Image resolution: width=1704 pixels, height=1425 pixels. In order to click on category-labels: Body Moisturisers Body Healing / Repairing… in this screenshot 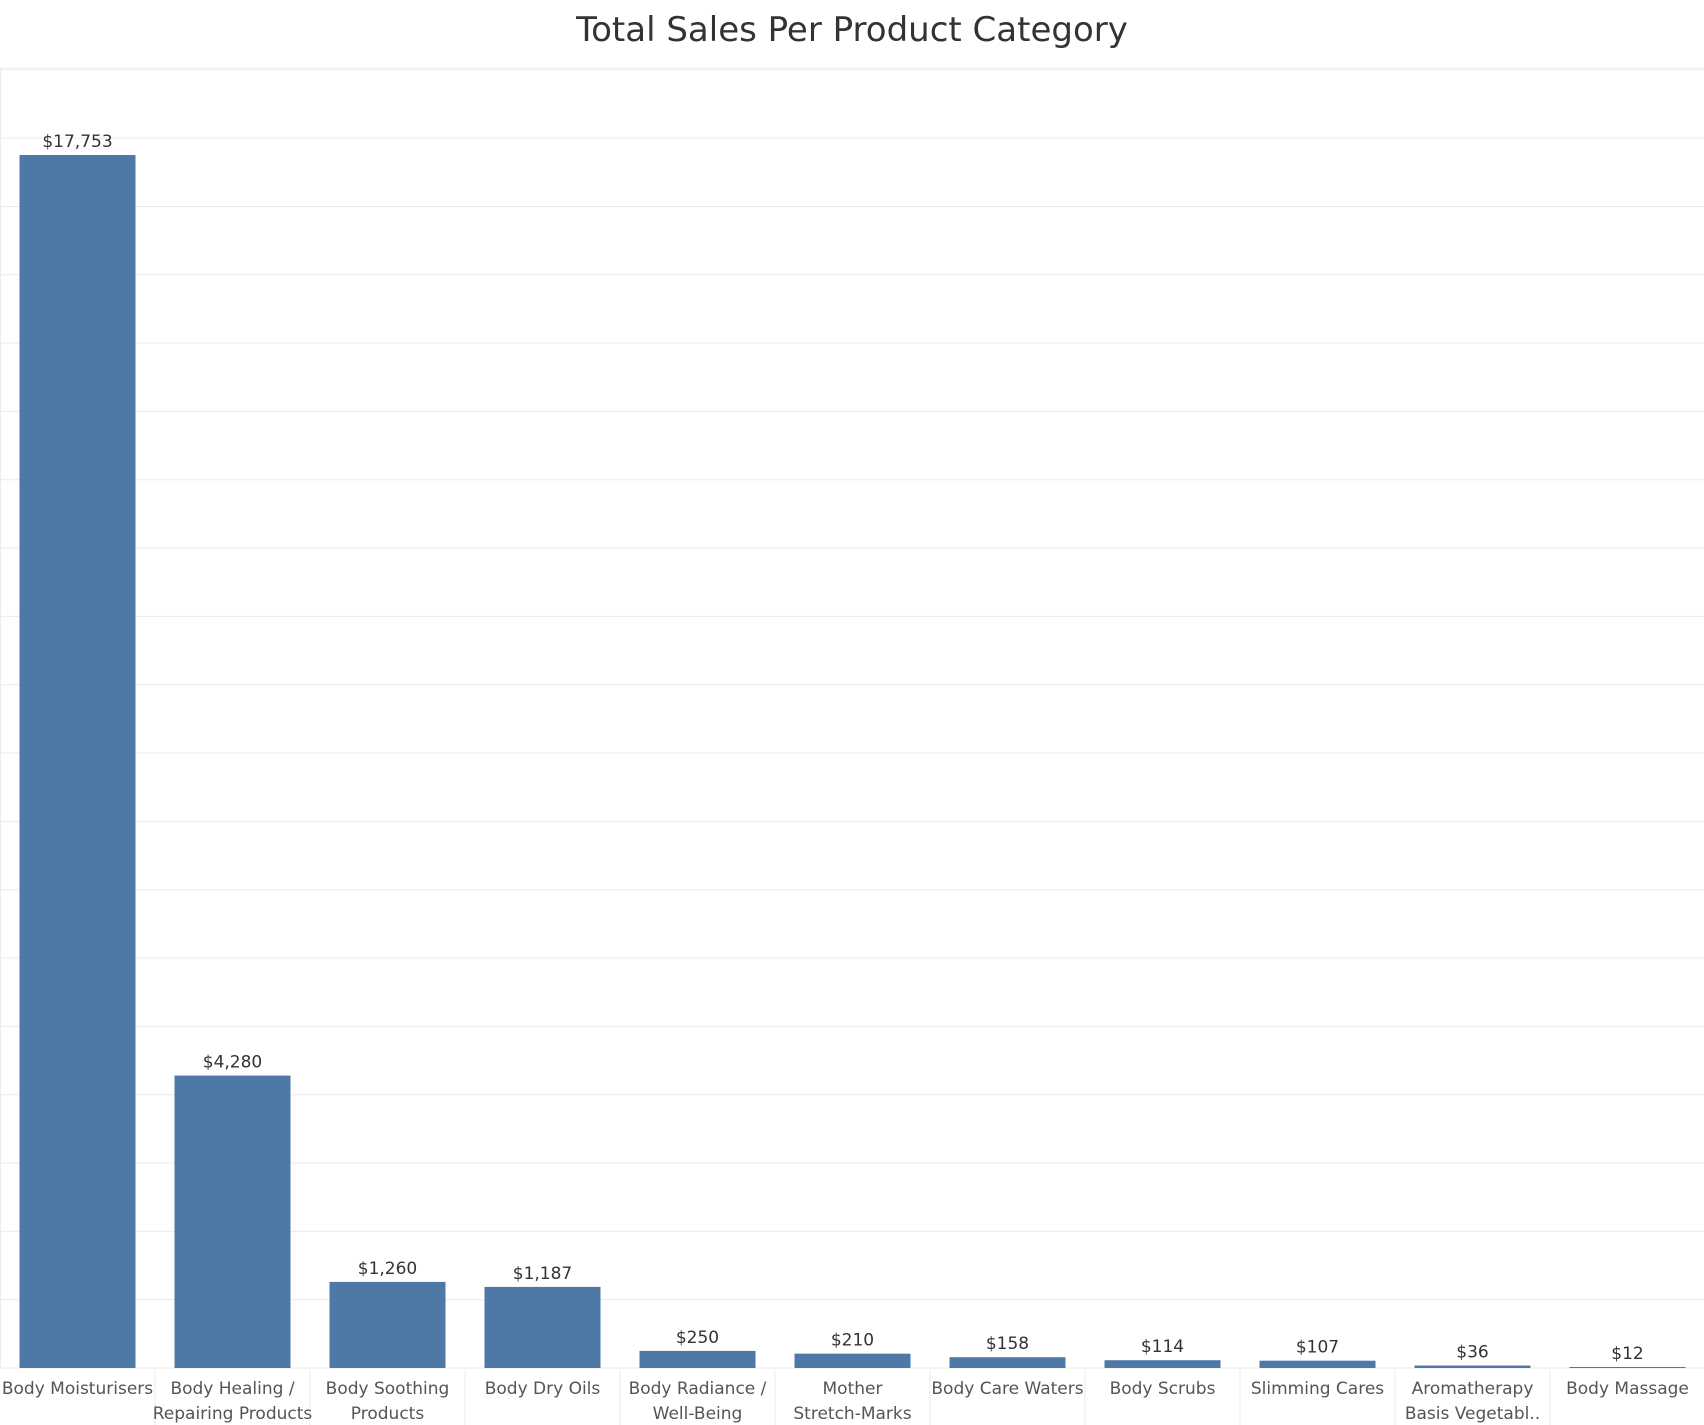, I will do `click(845, 1401)`.